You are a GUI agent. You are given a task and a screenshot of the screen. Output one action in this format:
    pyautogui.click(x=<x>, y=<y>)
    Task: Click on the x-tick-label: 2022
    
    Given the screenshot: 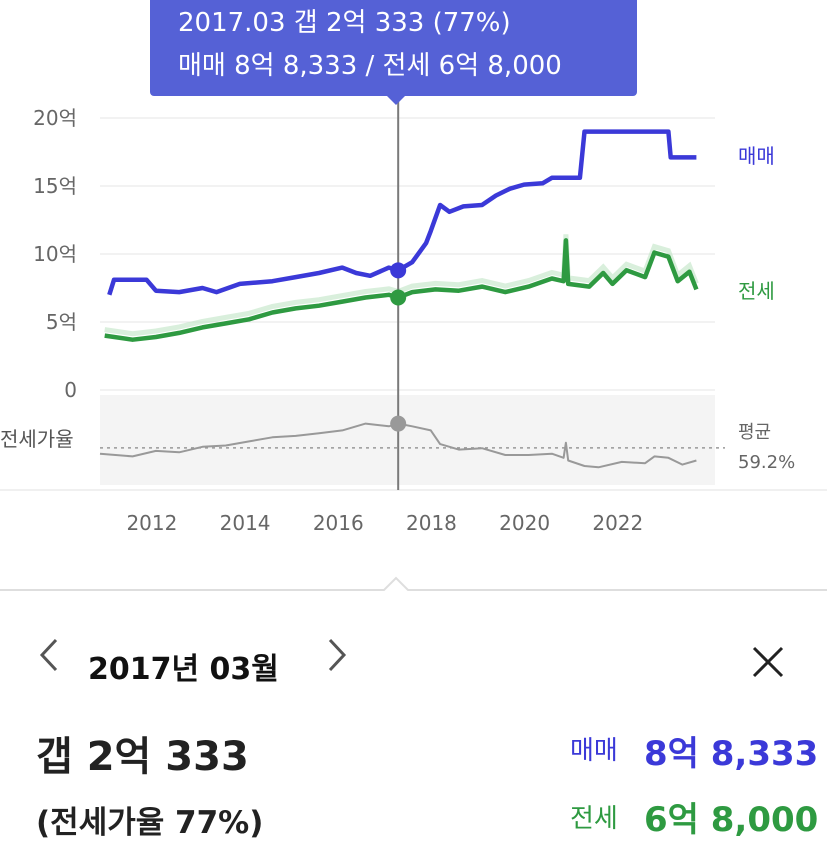 What is the action you would take?
    pyautogui.click(x=617, y=523)
    